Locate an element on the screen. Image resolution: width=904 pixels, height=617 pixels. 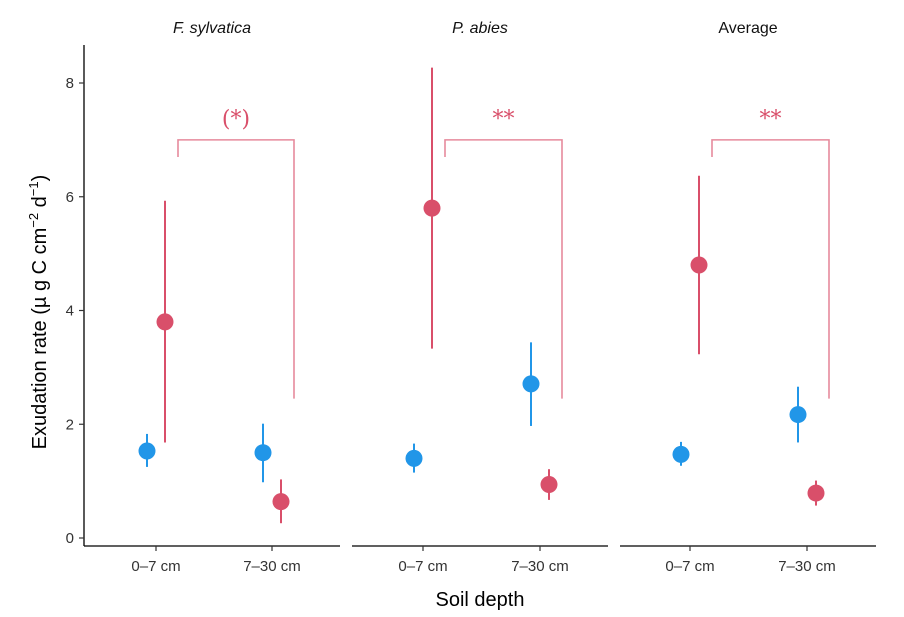
y-tick-label: 4 is located at coordinates (70, 311).